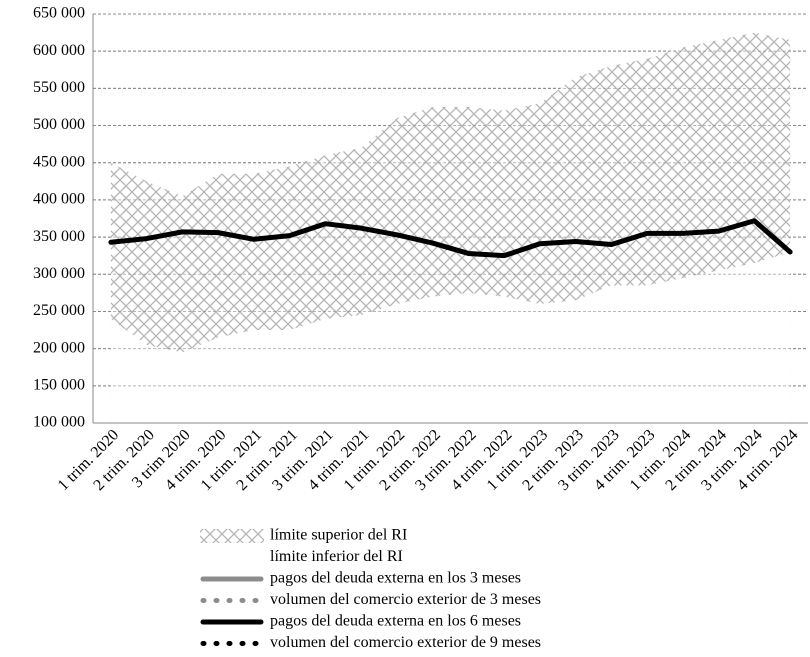 The height and width of the screenshot is (657, 810). I want to click on y-tick-label: 150 000, so click(59, 384).